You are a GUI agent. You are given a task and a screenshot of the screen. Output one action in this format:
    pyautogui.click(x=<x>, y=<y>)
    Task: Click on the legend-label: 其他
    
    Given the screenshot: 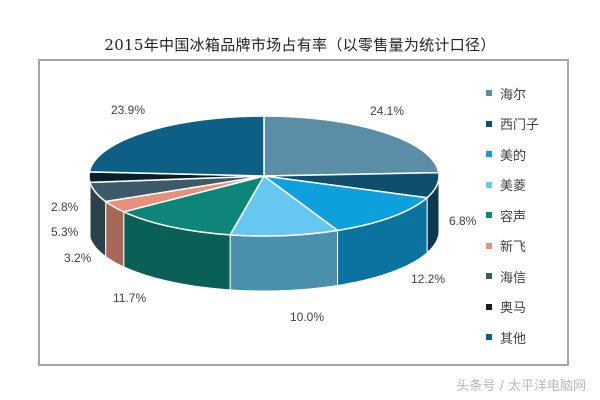 What is the action you would take?
    pyautogui.click(x=513, y=339)
    